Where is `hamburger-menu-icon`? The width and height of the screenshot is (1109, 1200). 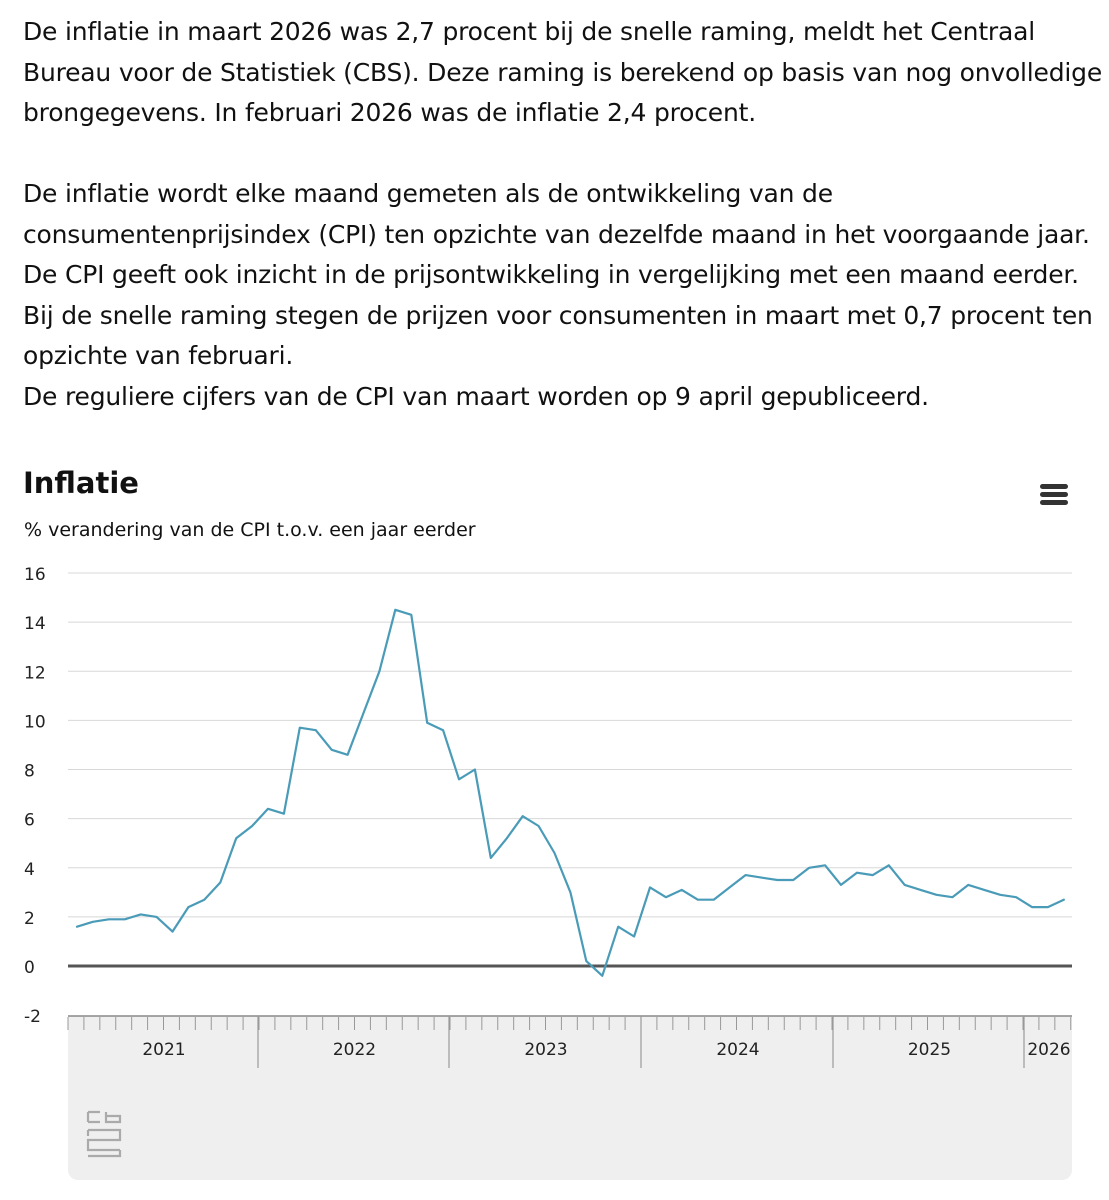
hamburger-menu-icon is located at coordinates (1054, 486).